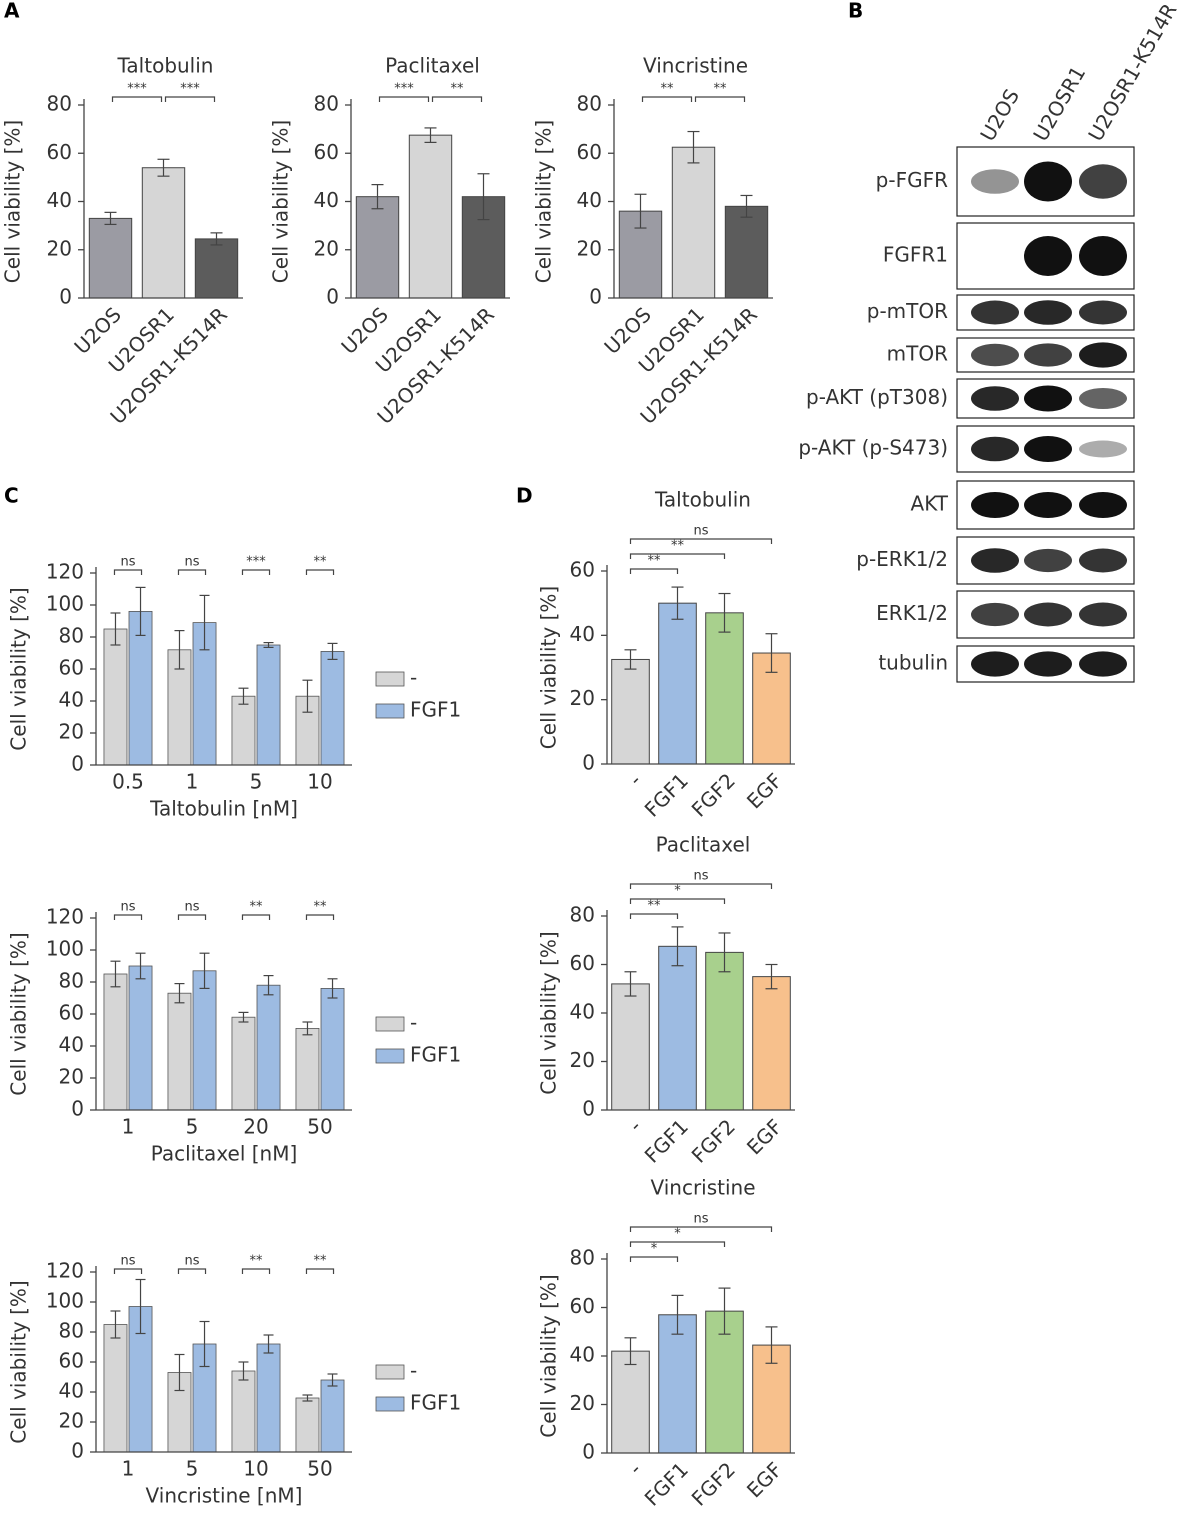 This screenshot has height=1516, width=1200. What do you see at coordinates (764, 1136) in the screenshot?
I see `x-tick-label: EGF` at bounding box center [764, 1136].